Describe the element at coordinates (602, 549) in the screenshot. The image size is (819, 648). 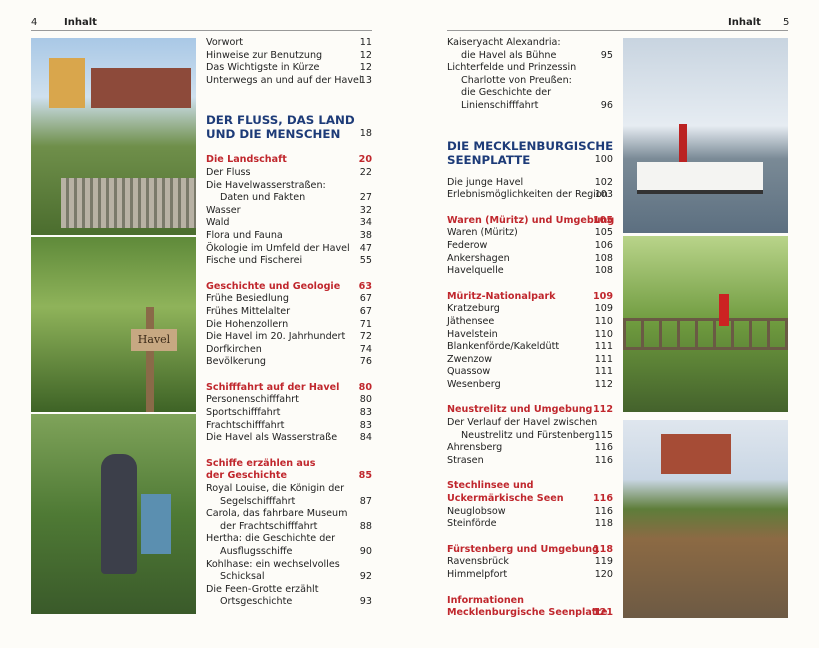
I see `entry-page: 118` at that location.